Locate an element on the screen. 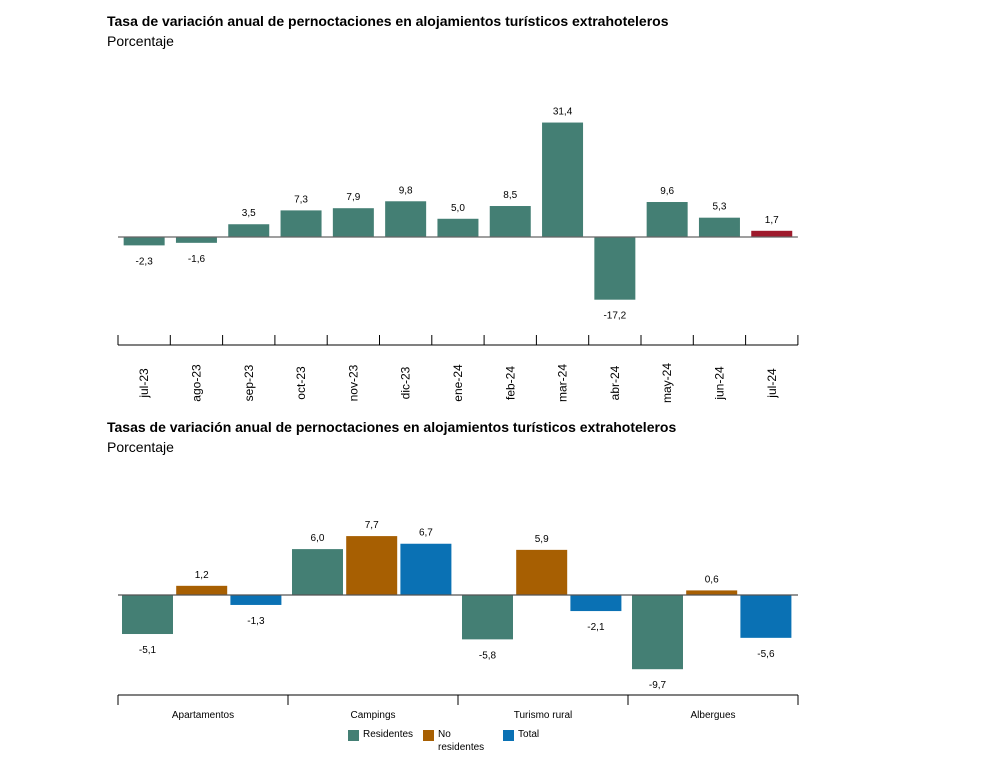  data-label-jul-24: 1,7 is located at coordinates (772, 220).